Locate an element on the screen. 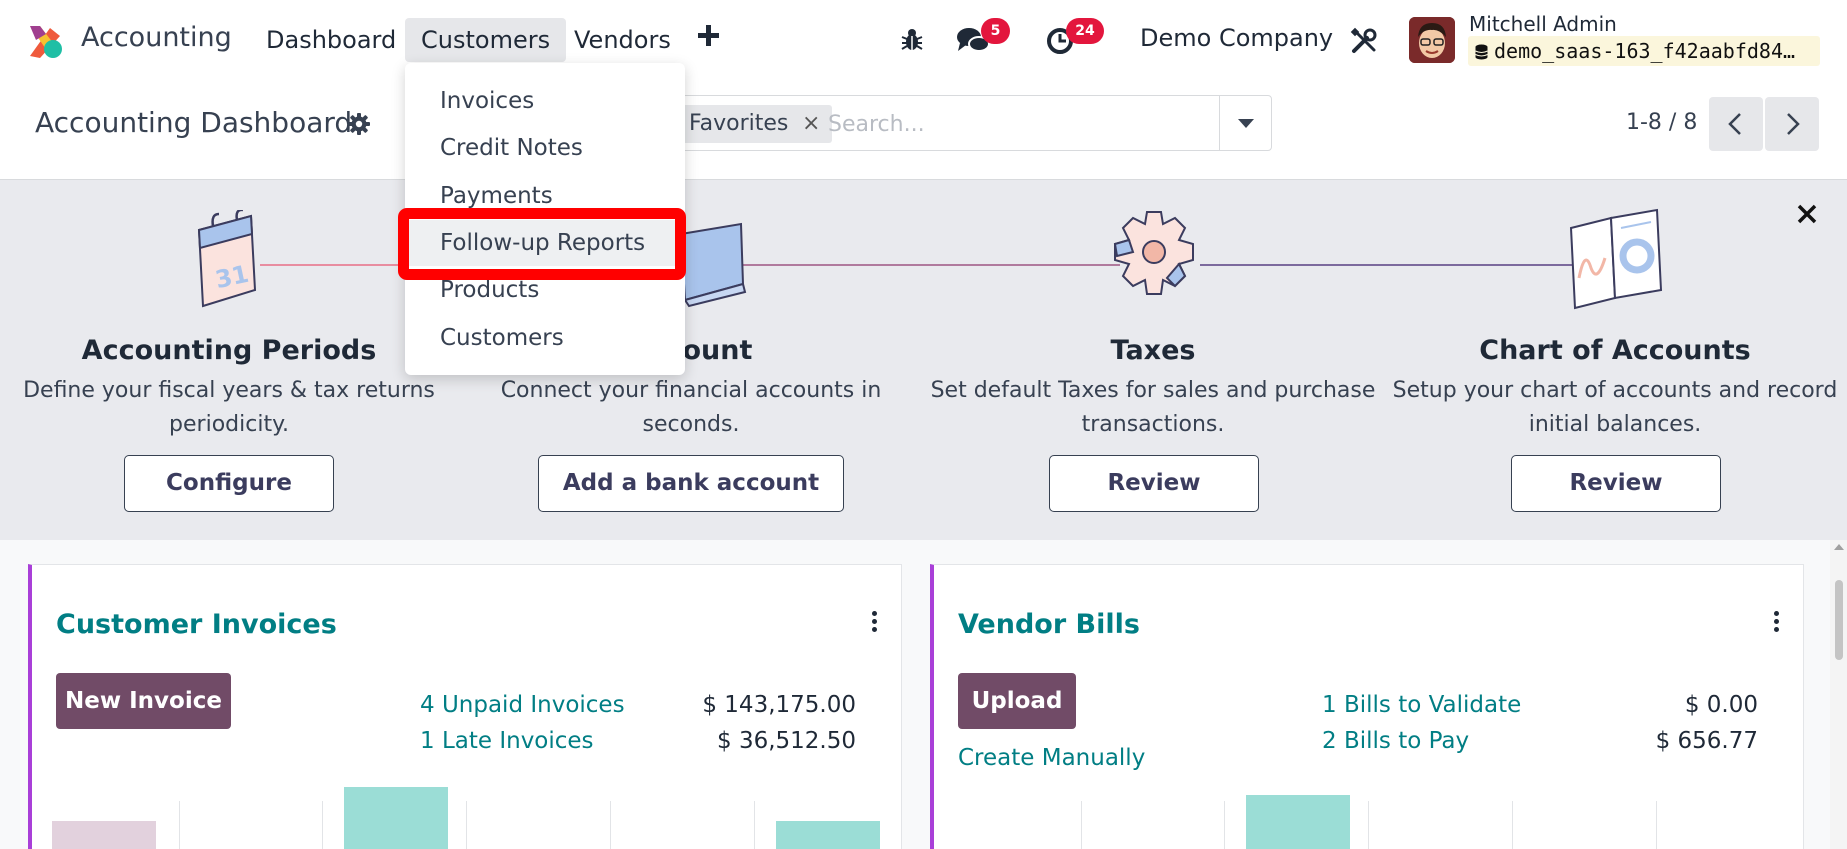  cog-icon is located at coordinates (1153, 253).